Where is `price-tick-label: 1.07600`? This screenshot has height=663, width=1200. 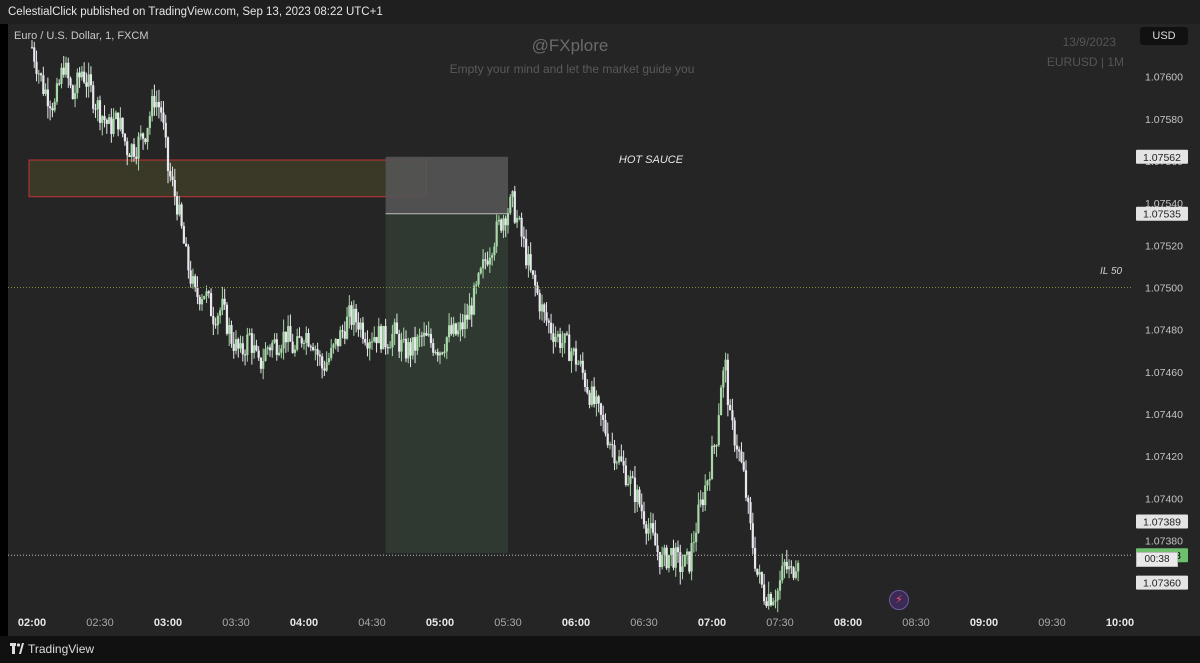
price-tick-label: 1.07600 is located at coordinates (1164, 78).